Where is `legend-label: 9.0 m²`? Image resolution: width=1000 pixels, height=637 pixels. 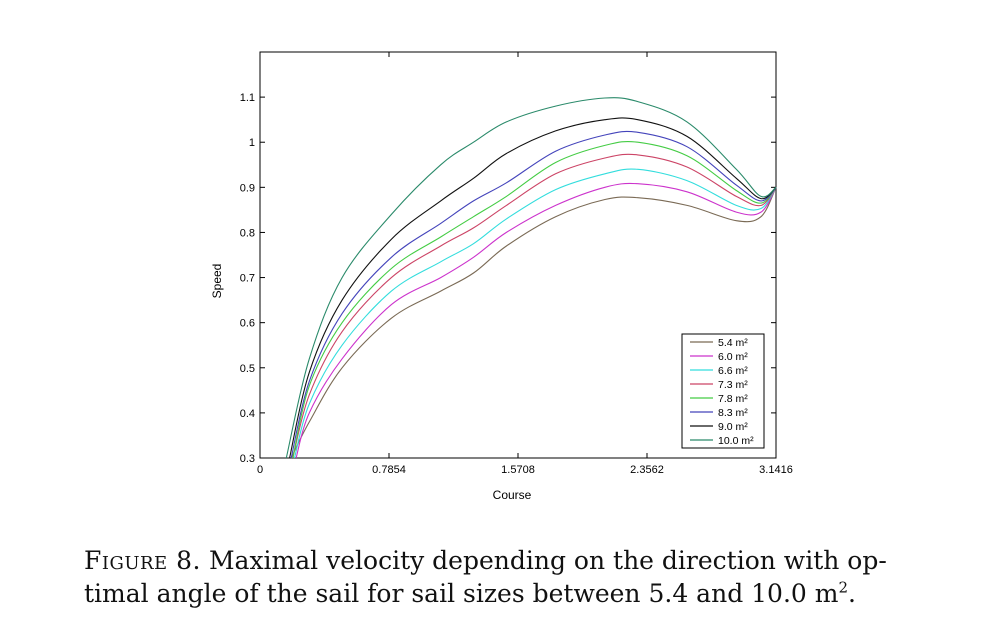
legend-label: 9.0 m² is located at coordinates (733, 427).